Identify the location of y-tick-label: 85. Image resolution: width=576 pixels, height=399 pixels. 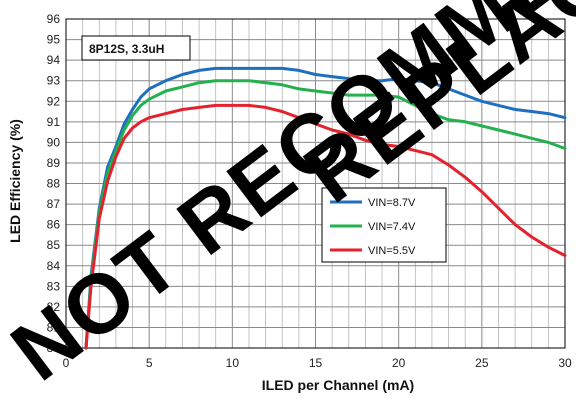
(54, 245).